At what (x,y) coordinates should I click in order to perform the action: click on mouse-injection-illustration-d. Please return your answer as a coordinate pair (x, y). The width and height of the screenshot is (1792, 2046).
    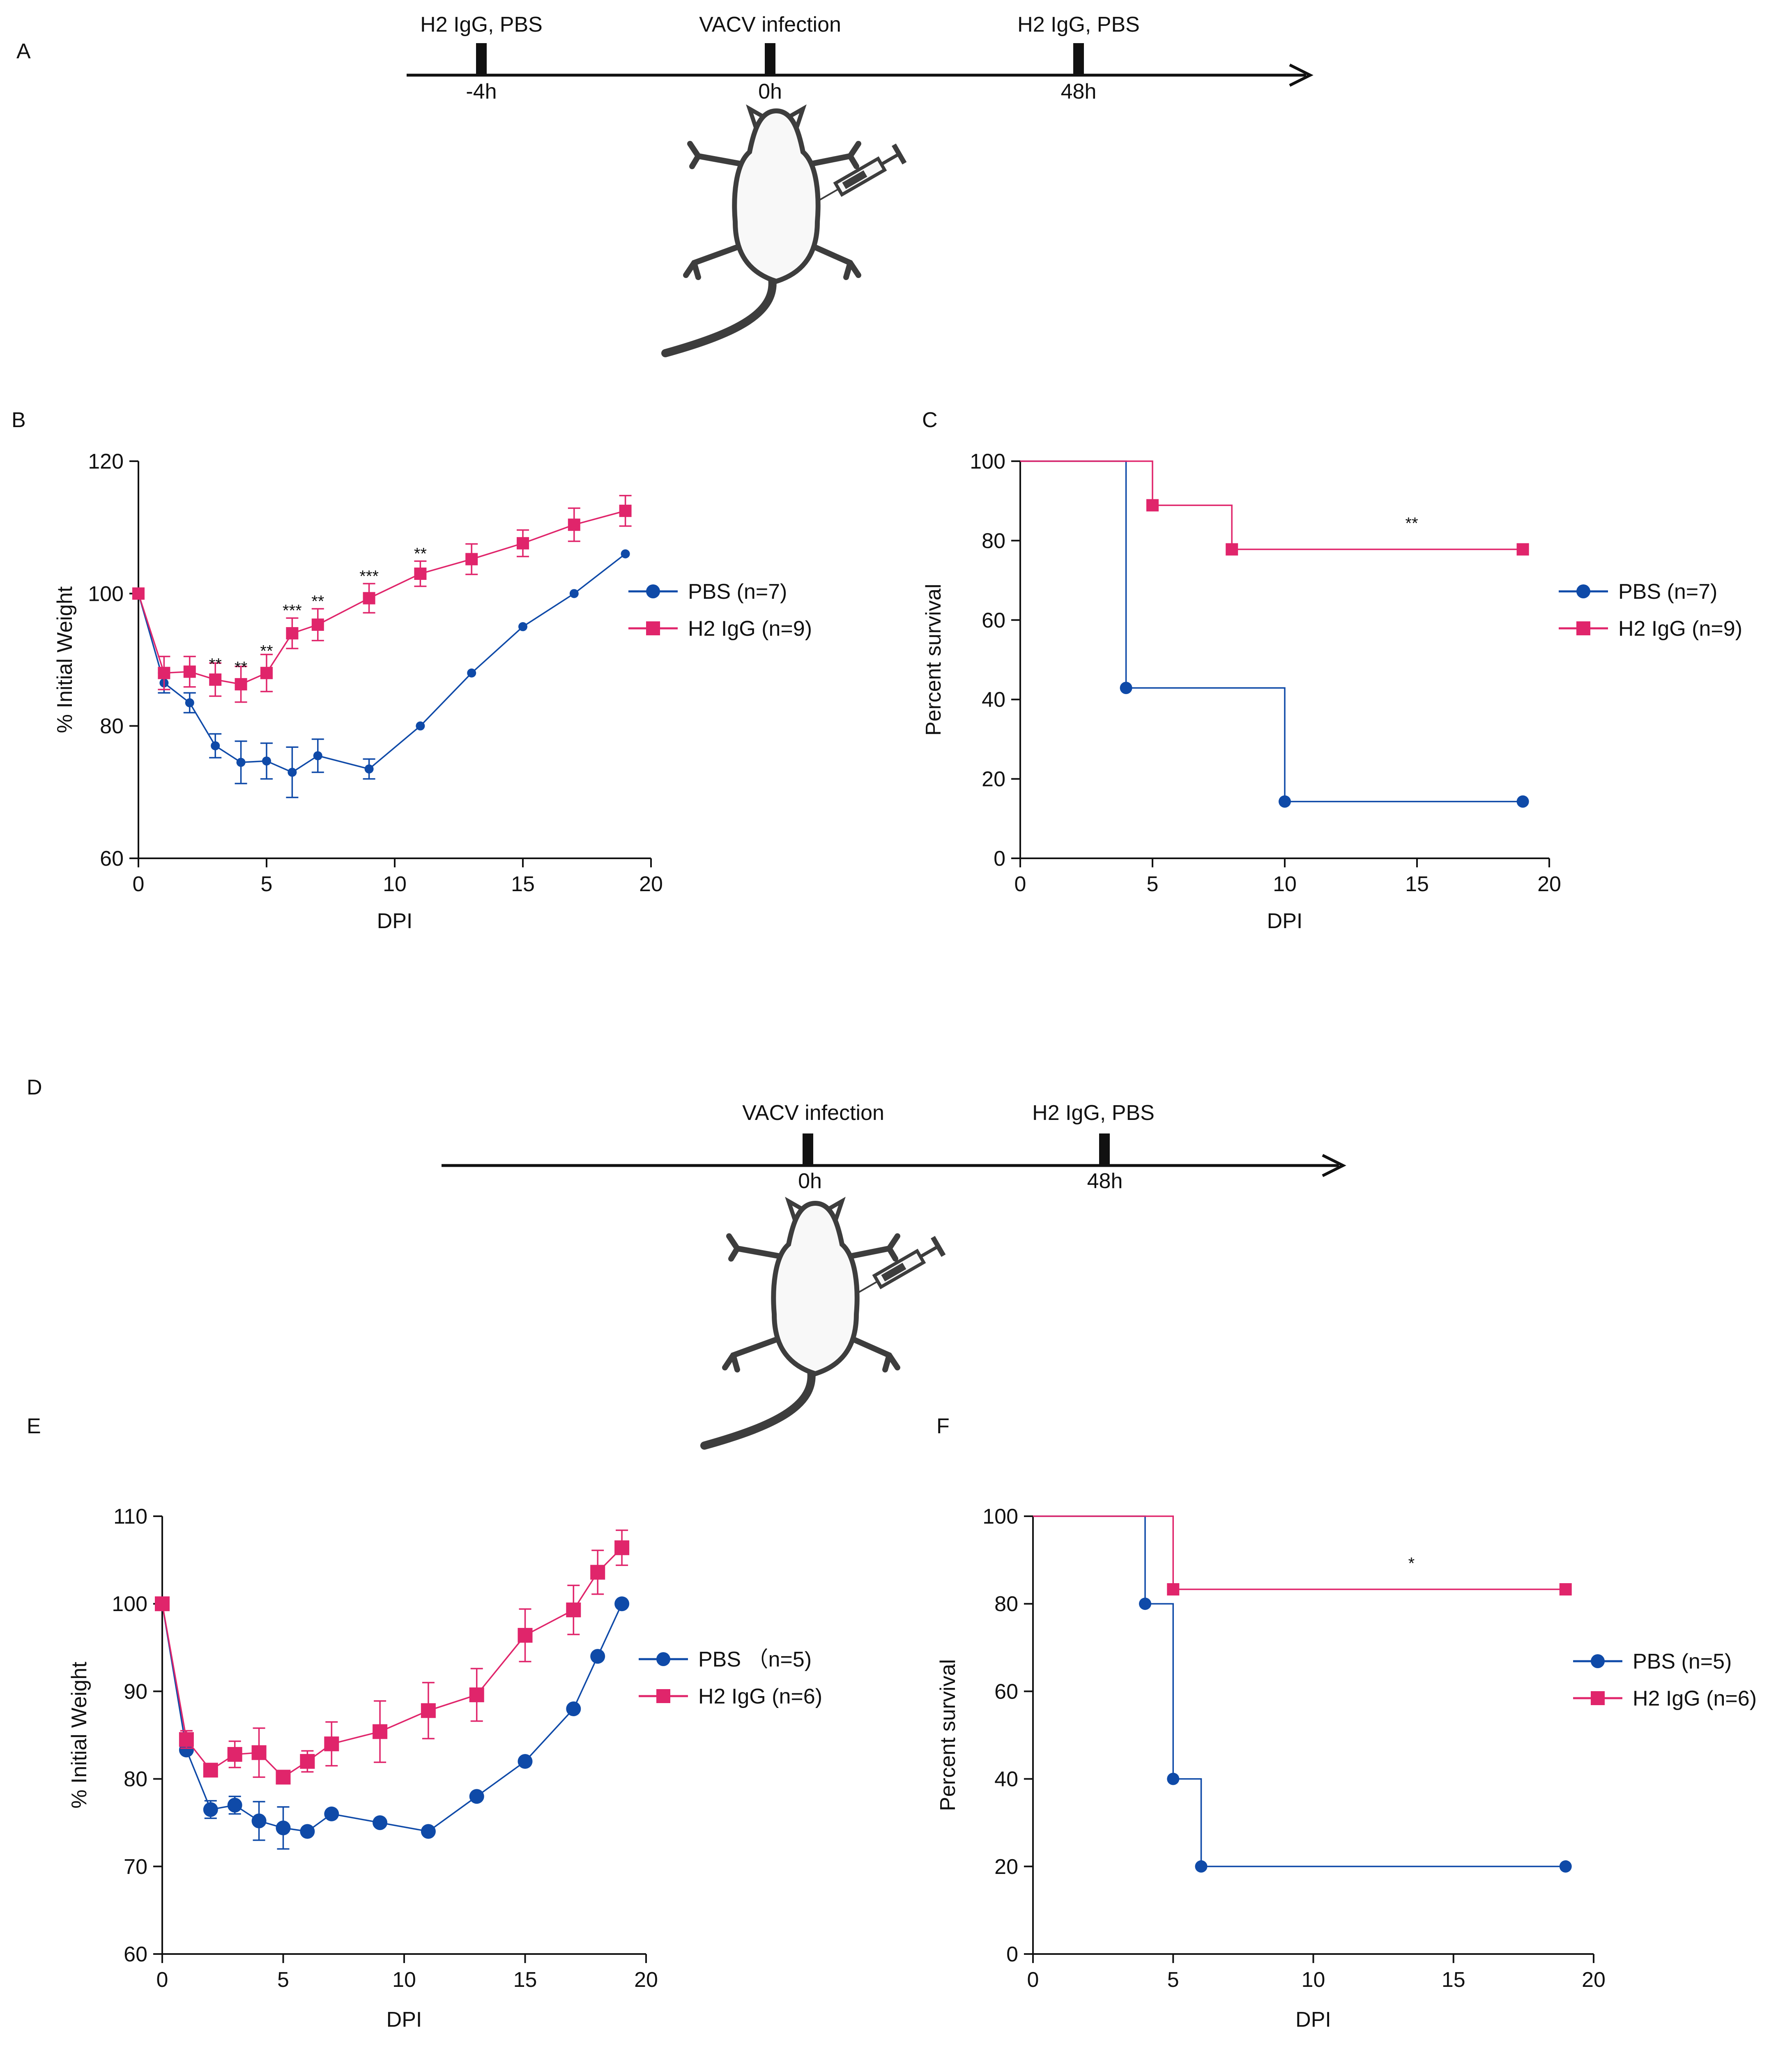
    Looking at the image, I should click on (823, 1324).